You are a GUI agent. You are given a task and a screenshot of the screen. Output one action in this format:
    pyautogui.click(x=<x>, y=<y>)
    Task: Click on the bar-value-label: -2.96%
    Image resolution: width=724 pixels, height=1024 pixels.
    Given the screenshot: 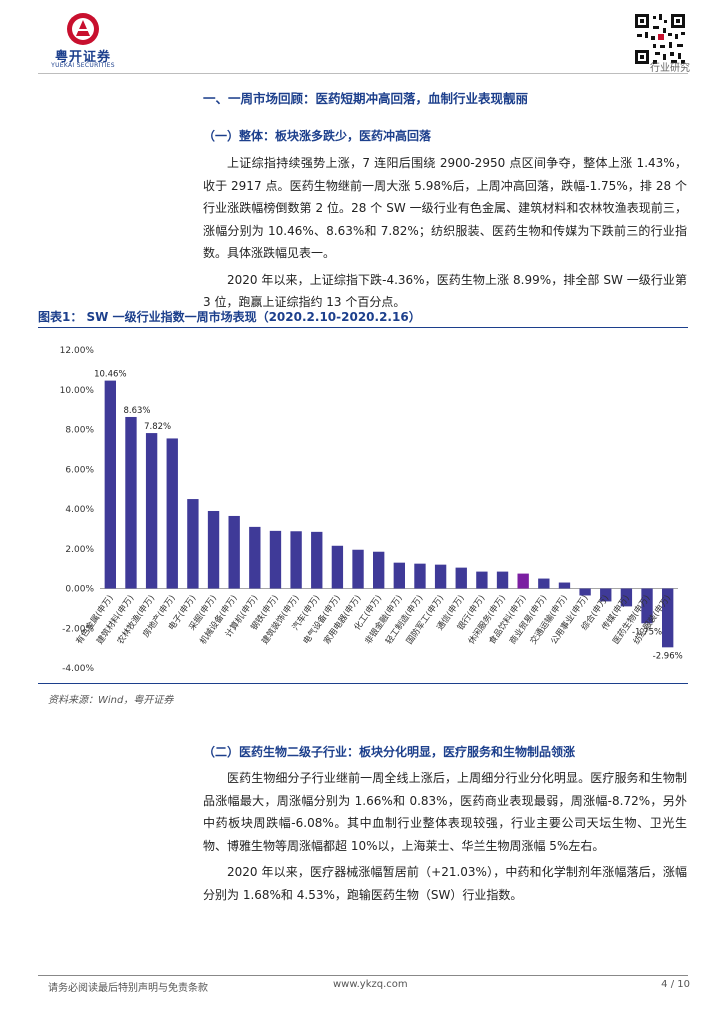 What is the action you would take?
    pyautogui.click(x=668, y=656)
    